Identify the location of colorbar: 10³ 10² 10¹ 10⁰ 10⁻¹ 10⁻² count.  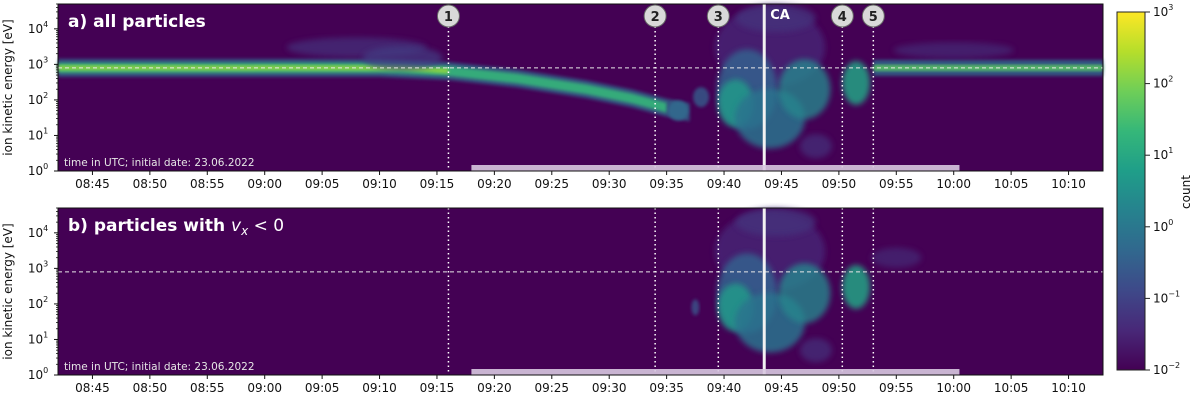
(1154, 190).